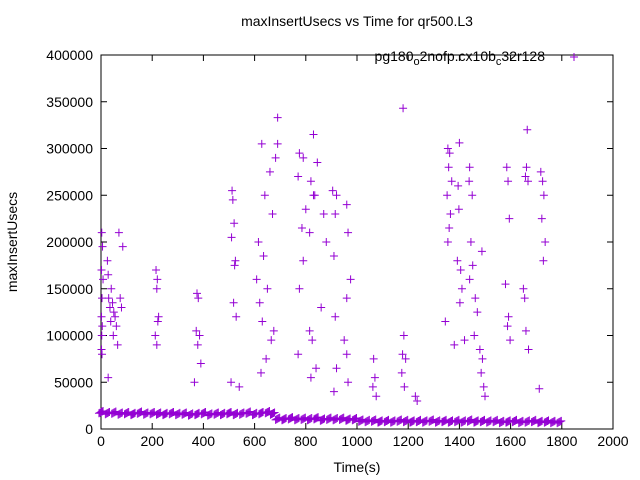 The width and height of the screenshot is (640, 480). I want to click on x-tick-label: 400, so click(204, 441).